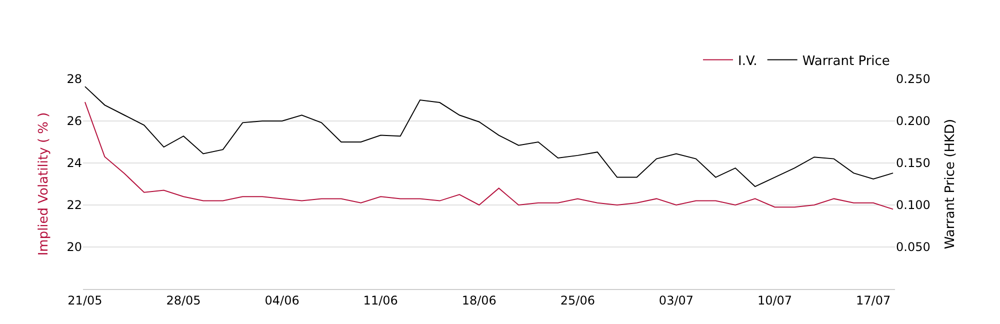  What do you see at coordinates (183, 300) in the screenshot?
I see `x-tick-label: 28/05` at bounding box center [183, 300].